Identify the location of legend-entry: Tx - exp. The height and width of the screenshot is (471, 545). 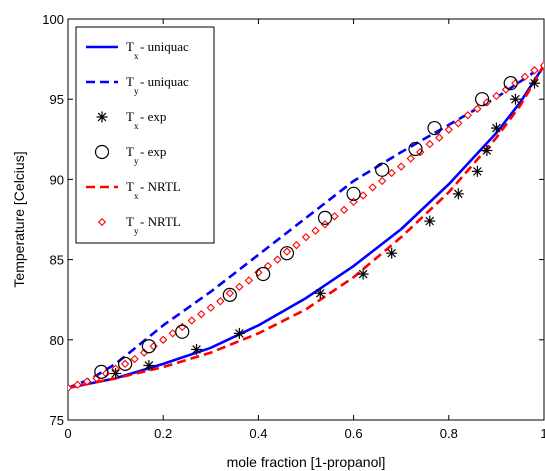
(131, 120).